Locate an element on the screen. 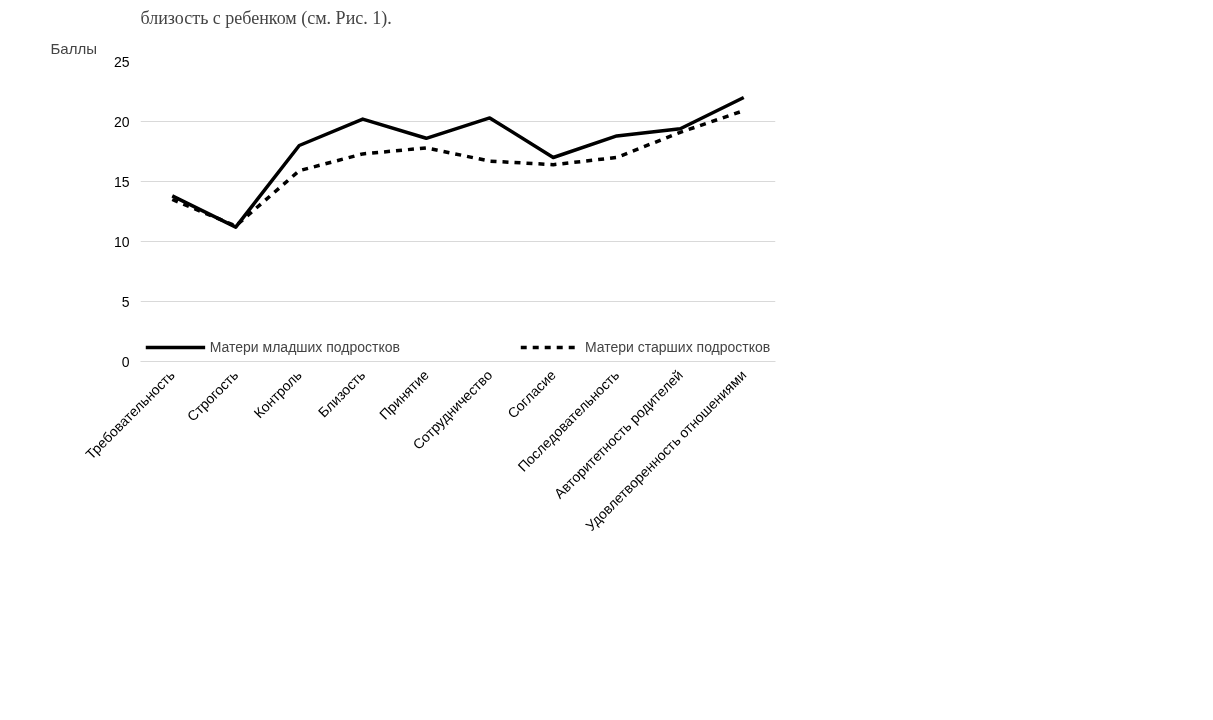 The image size is (1213, 720). y-axis-title: Баллы is located at coordinates (73, 48).